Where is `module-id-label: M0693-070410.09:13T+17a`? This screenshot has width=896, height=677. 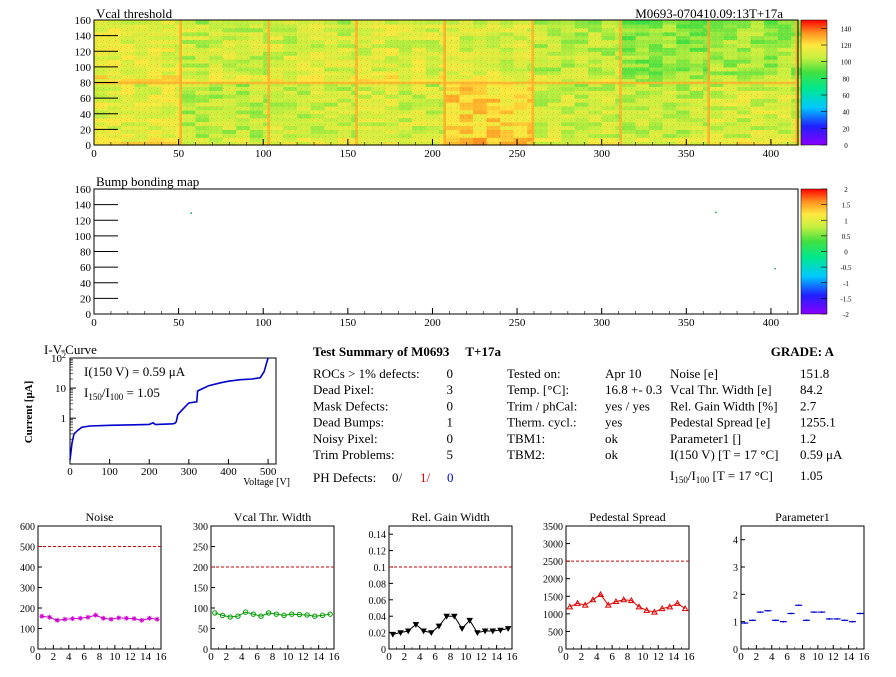
module-id-label: M0693-070410.09:13T+17a is located at coordinates (709, 13).